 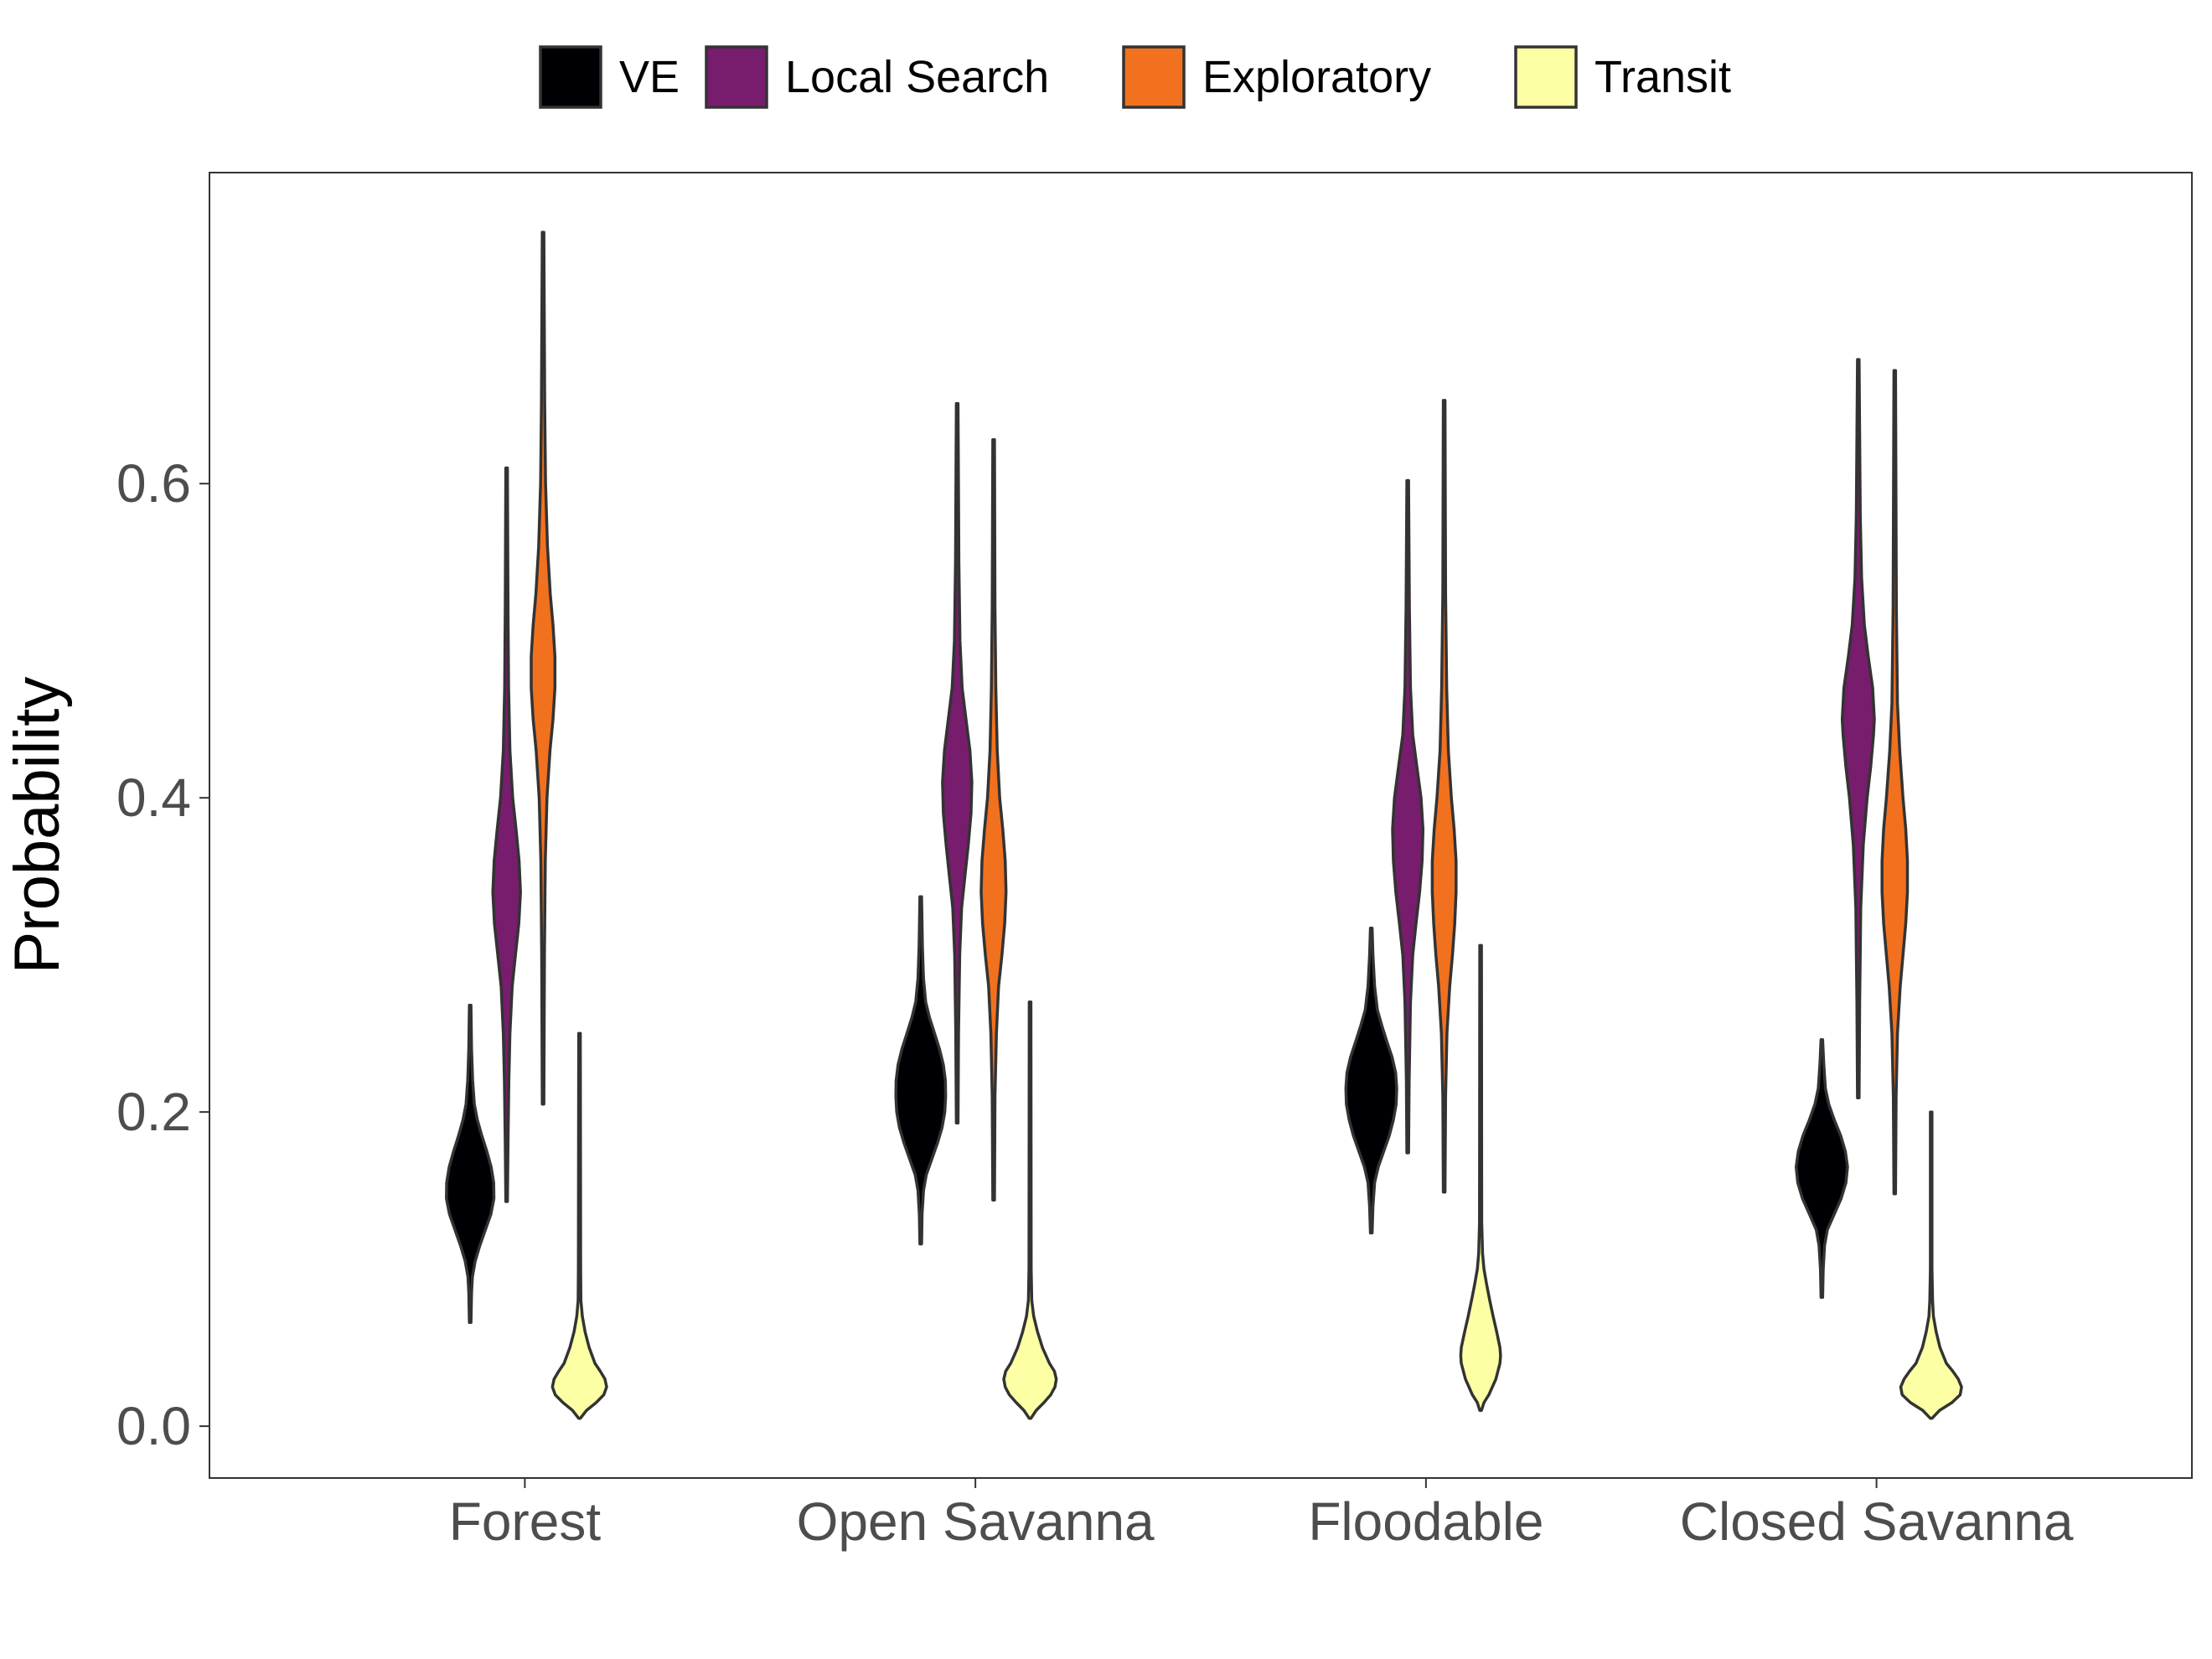 What do you see at coordinates (1154, 77) in the screenshot?
I see `legend-key-exploratory` at bounding box center [1154, 77].